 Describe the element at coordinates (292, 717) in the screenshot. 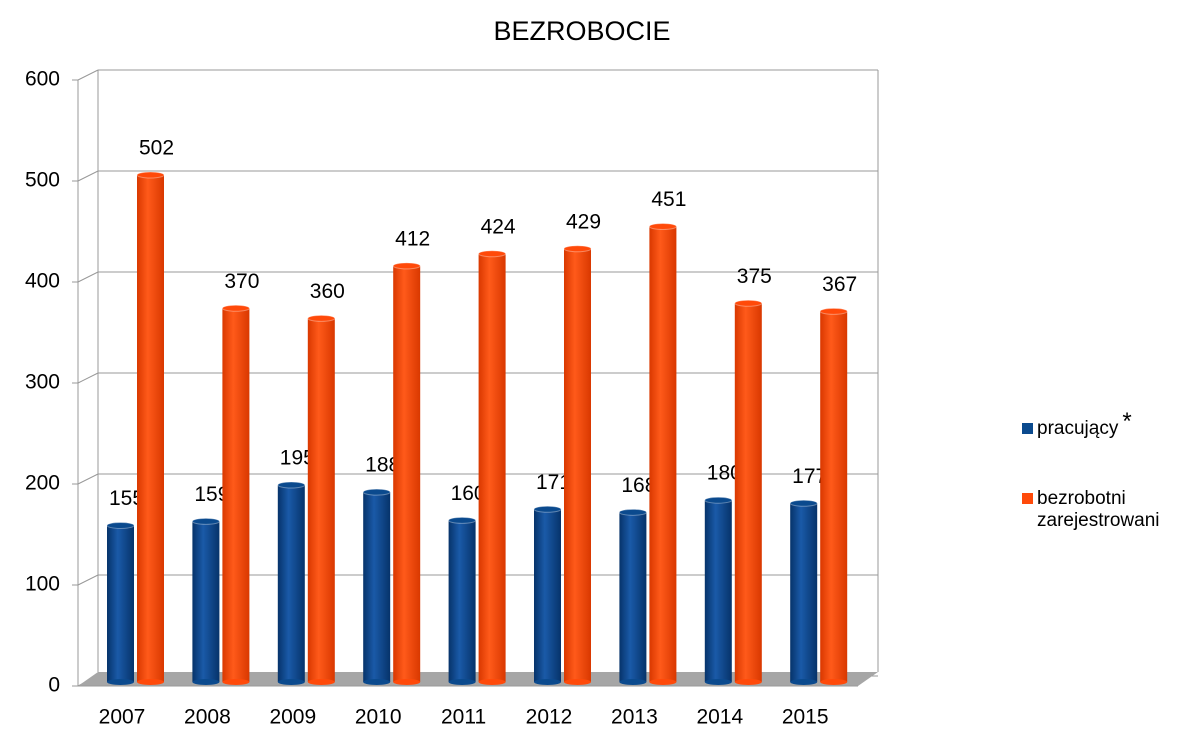

I see `x-tick-label: 2009` at that location.